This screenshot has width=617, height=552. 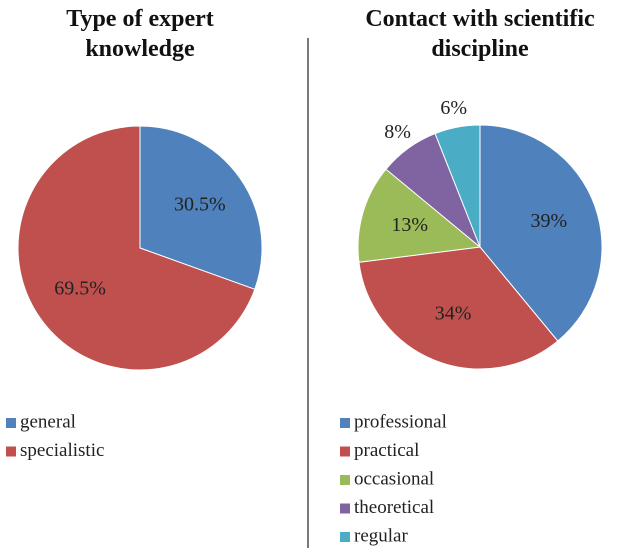 What do you see at coordinates (480, 34) in the screenshot?
I see `chart-title: Contact with scientific discipline` at bounding box center [480, 34].